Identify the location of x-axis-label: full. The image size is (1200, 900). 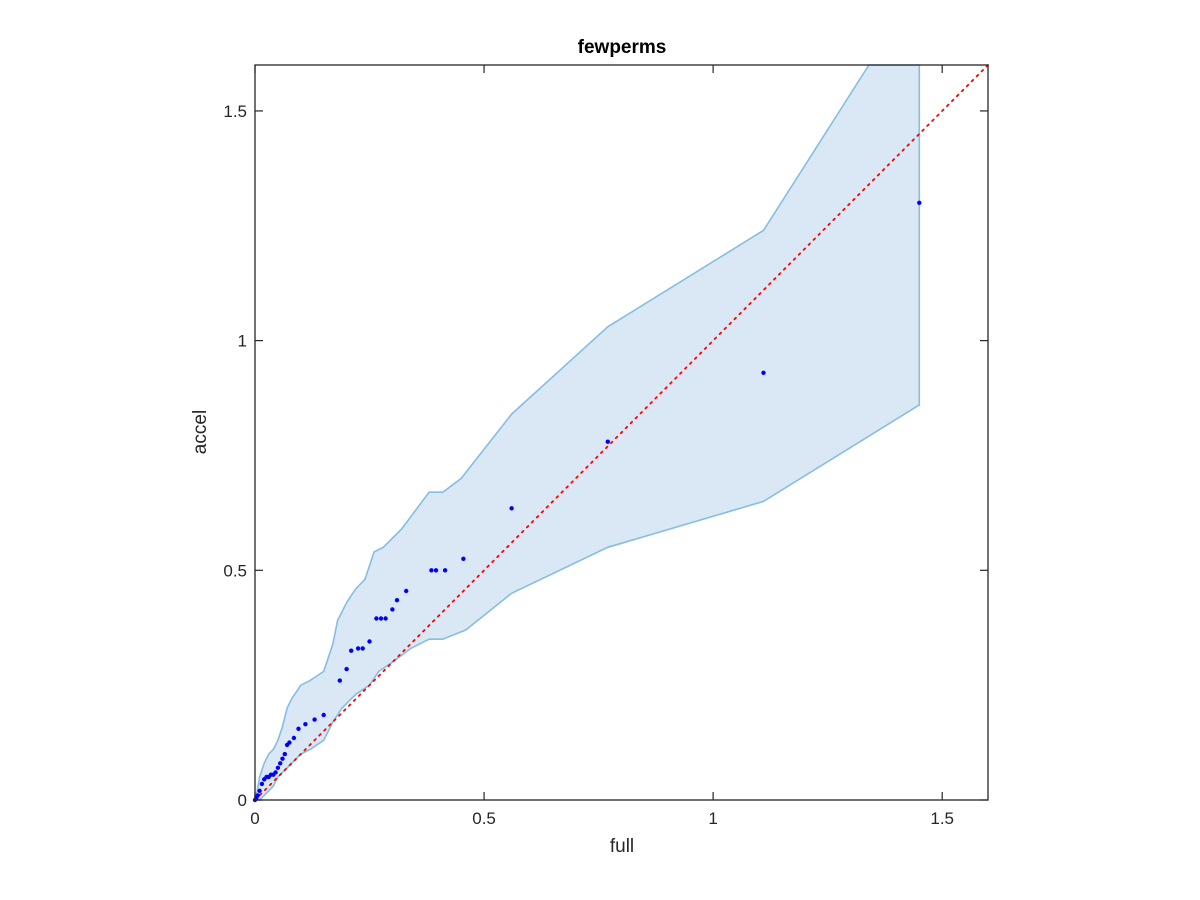
(622, 846).